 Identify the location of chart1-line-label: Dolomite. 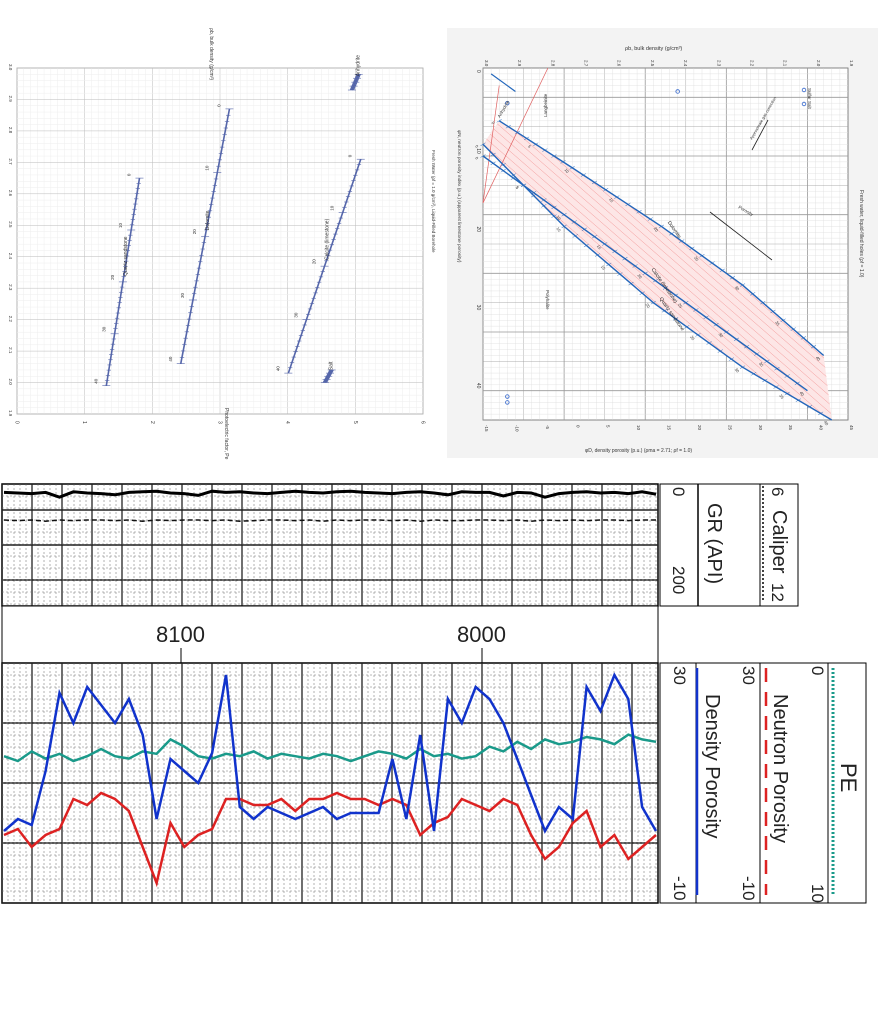
(208, 220).